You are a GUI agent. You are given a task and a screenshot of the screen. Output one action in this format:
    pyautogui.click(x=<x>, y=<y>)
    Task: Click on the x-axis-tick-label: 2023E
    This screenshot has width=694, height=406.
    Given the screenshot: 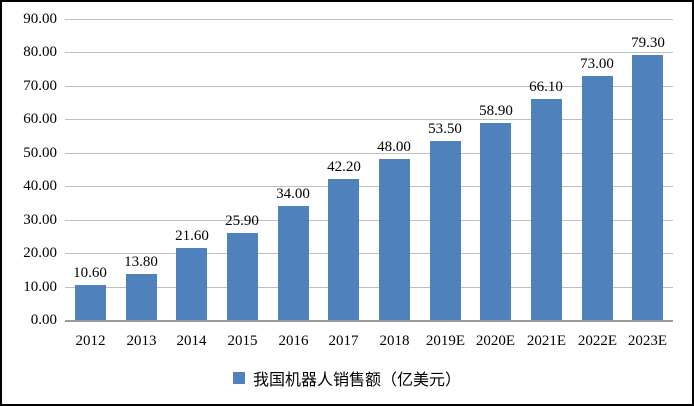 What is the action you would take?
    pyautogui.click(x=647, y=341)
    